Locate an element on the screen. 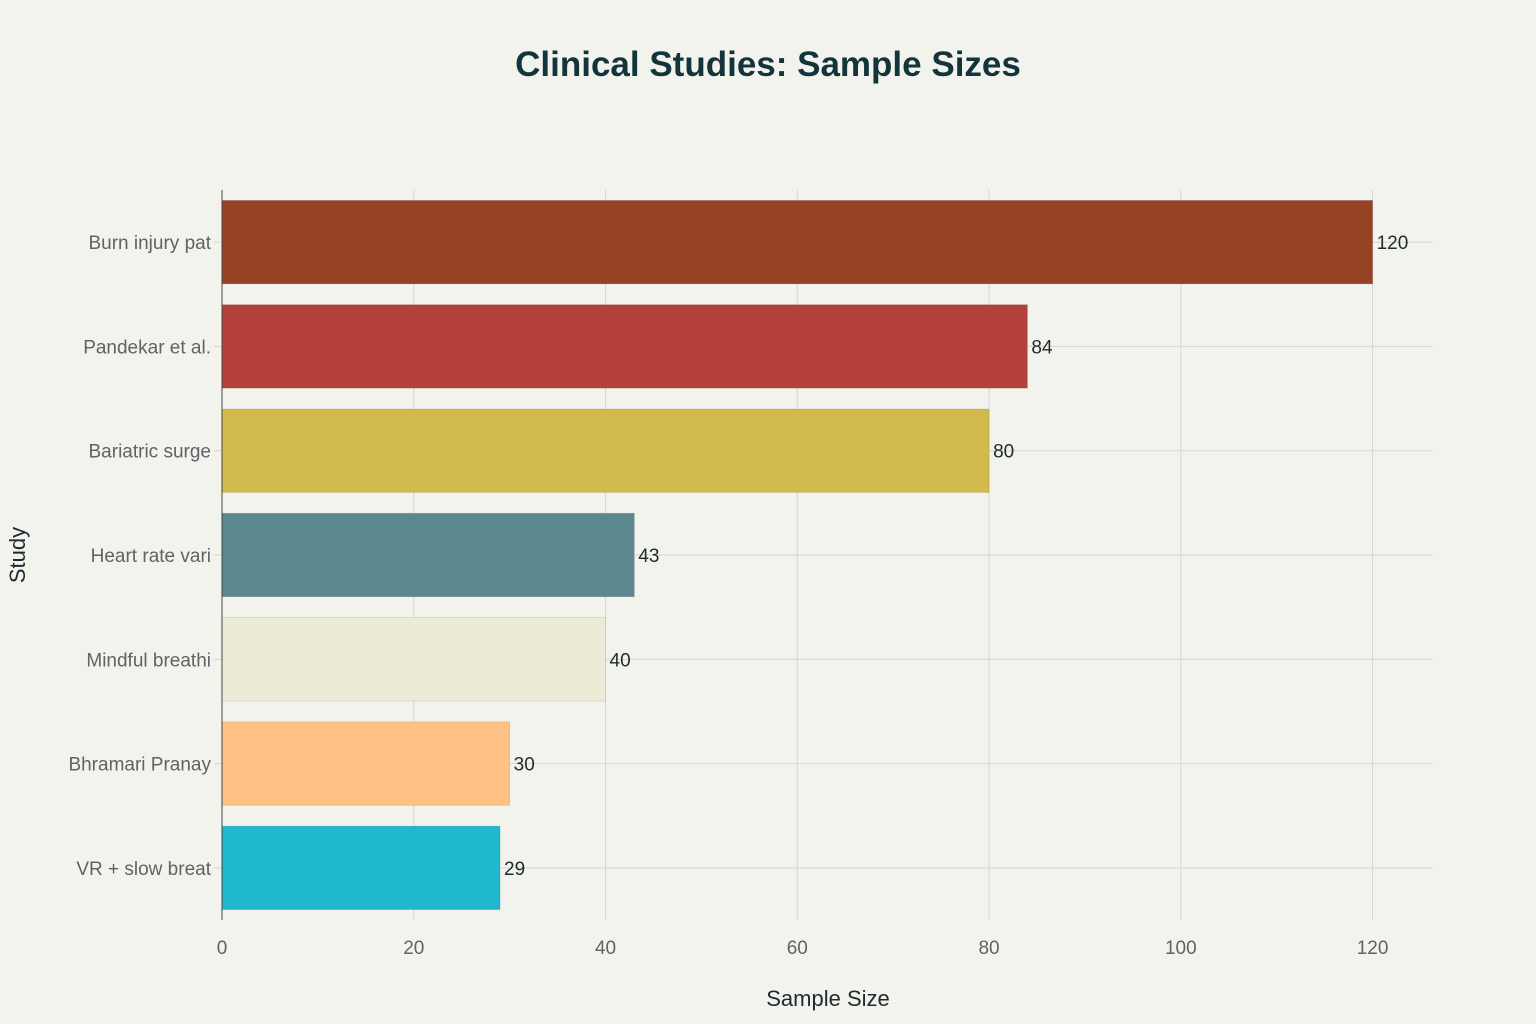 The width and height of the screenshot is (1536, 1024). data-label: 29 is located at coordinates (514, 869).